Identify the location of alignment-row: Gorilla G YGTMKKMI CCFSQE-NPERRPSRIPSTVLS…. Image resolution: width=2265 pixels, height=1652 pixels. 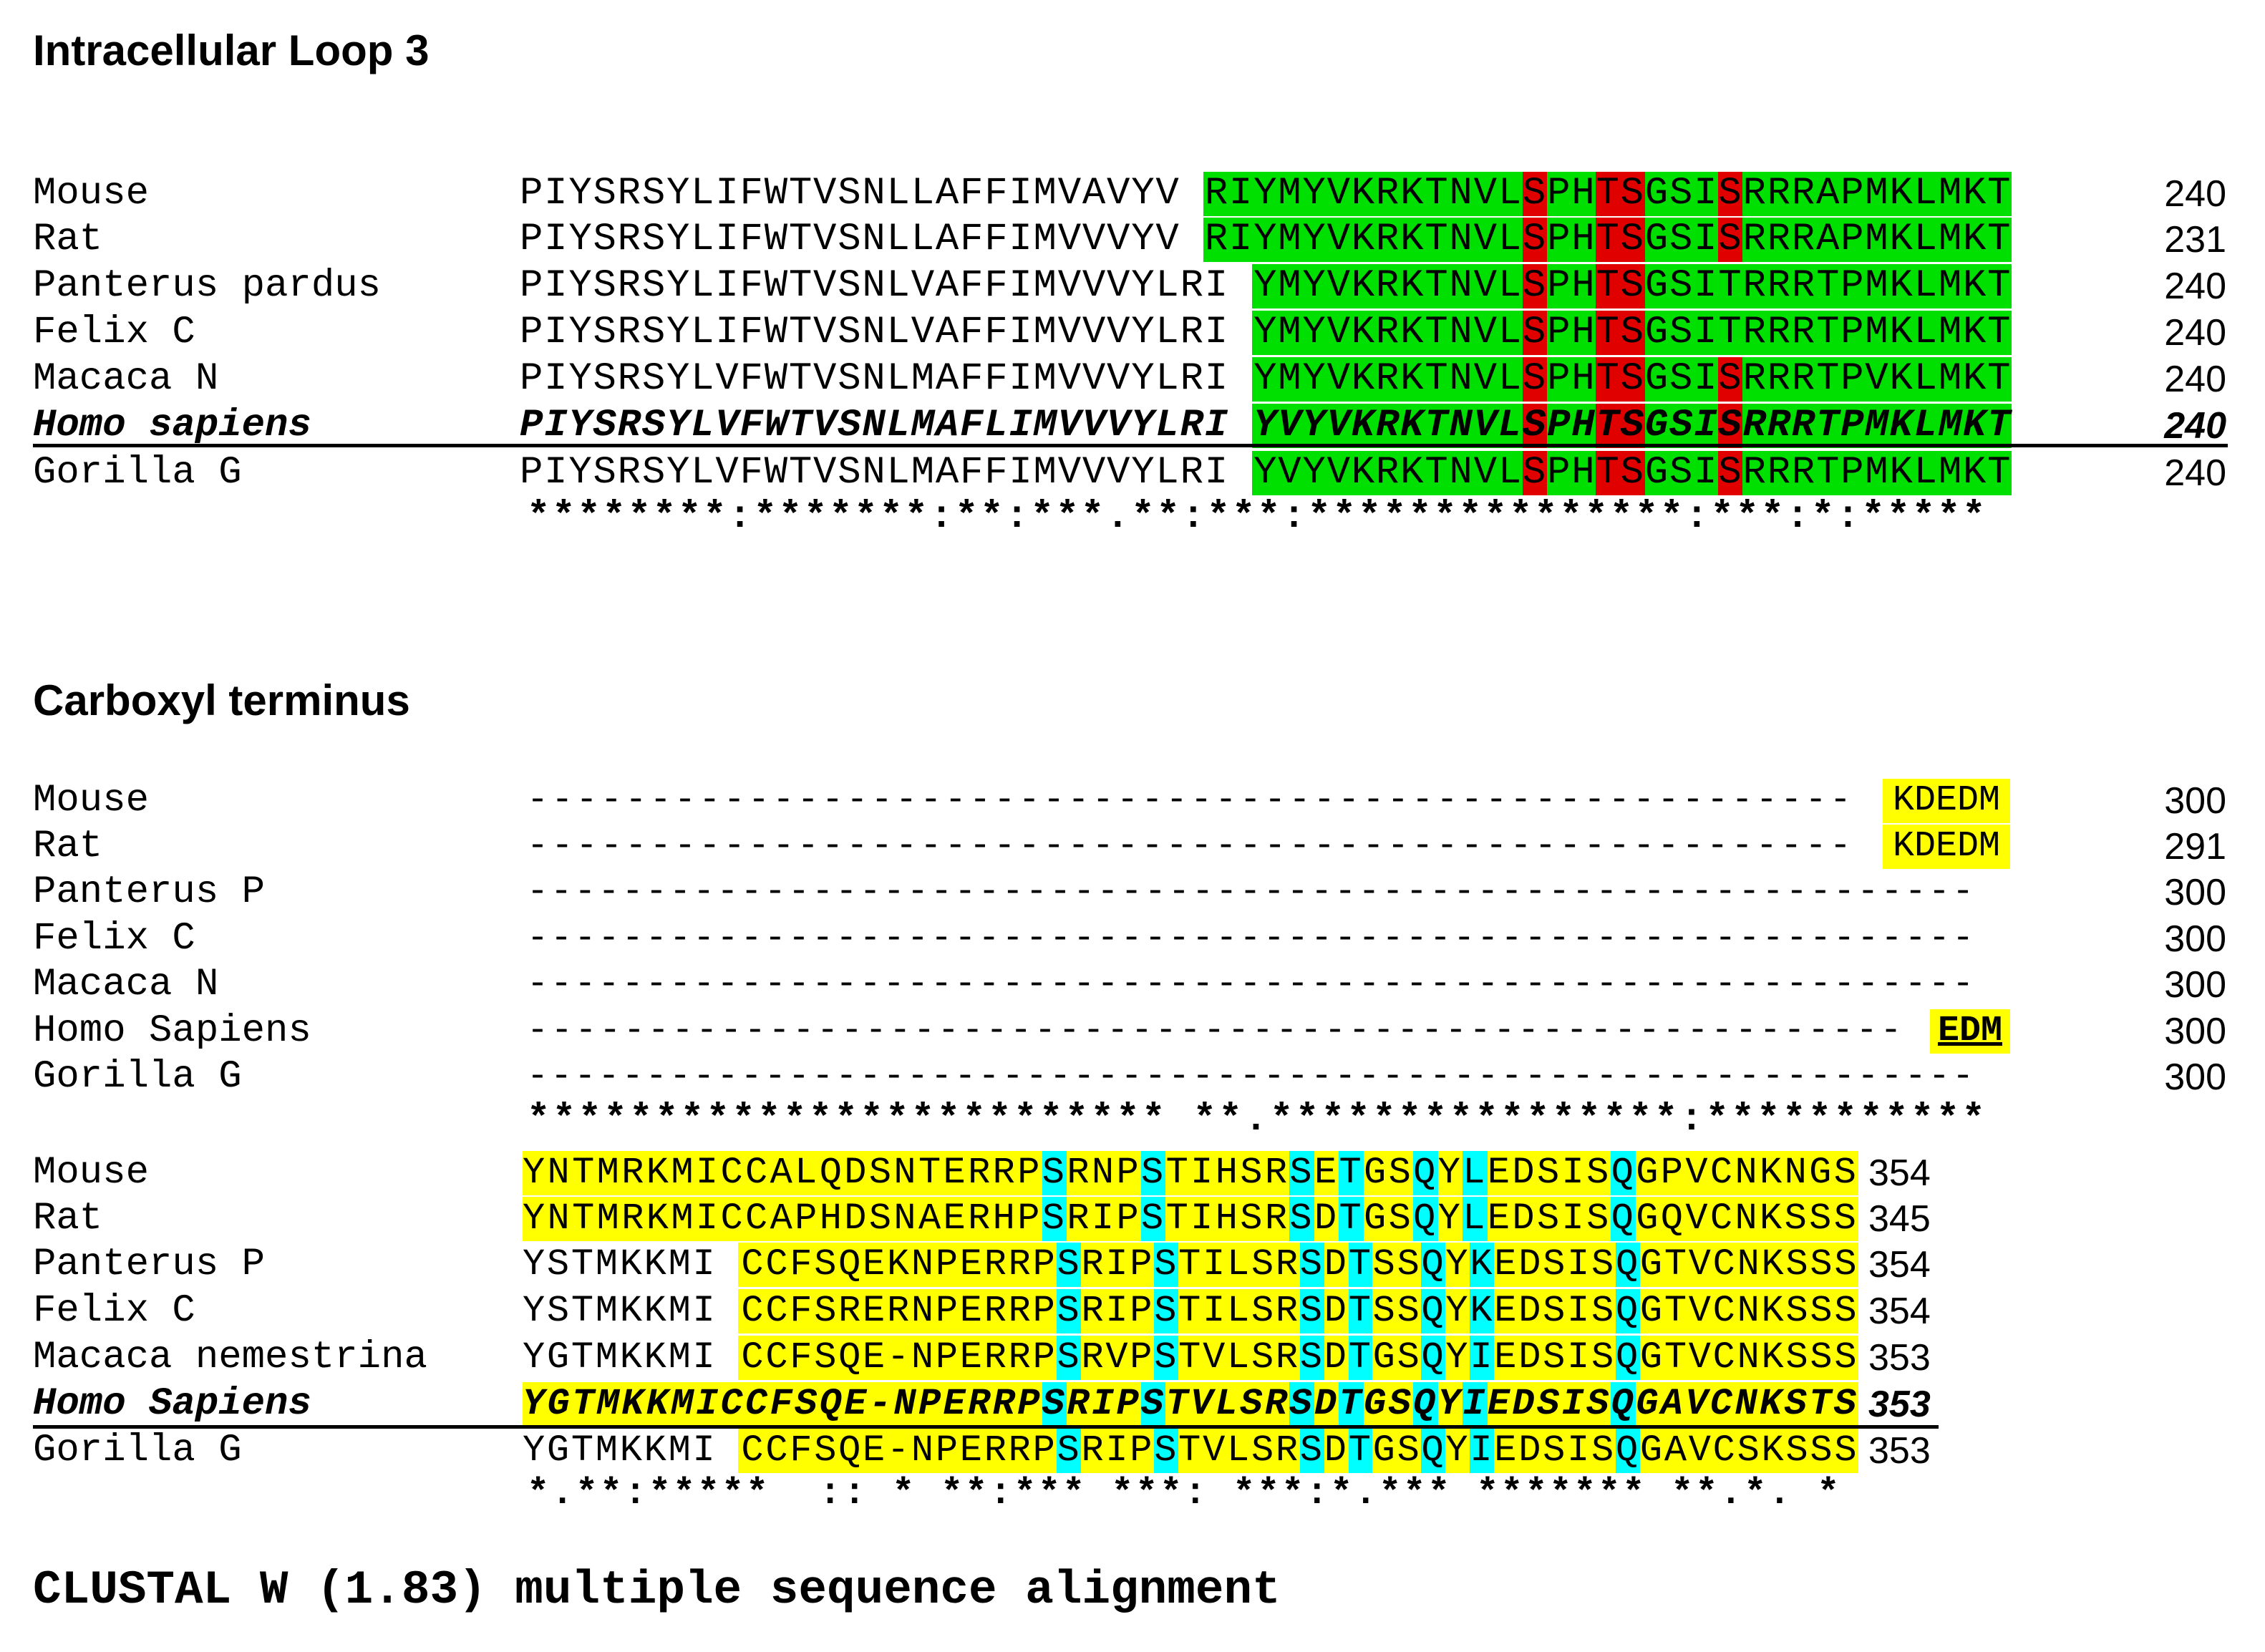
(1132, 1450).